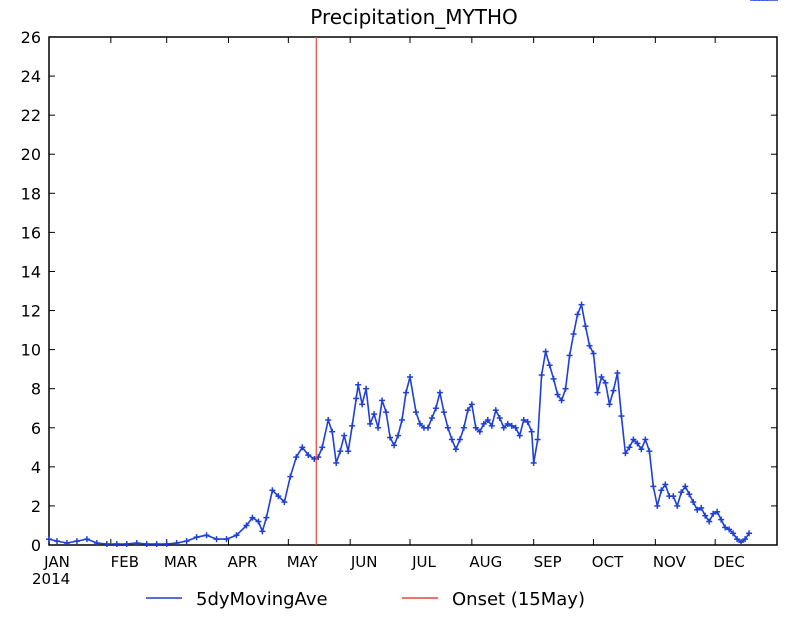  I want to click on y-tick-label: 4, so click(36, 467).